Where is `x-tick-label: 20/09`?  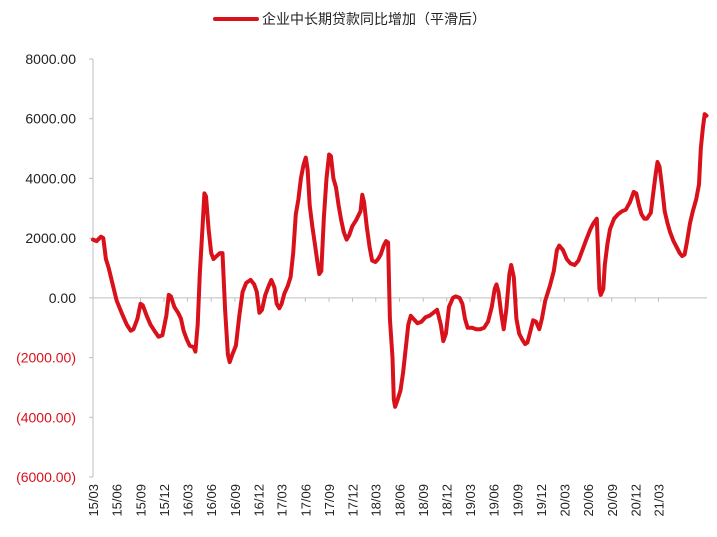 x-tick-label: 20/09 is located at coordinates (612, 500).